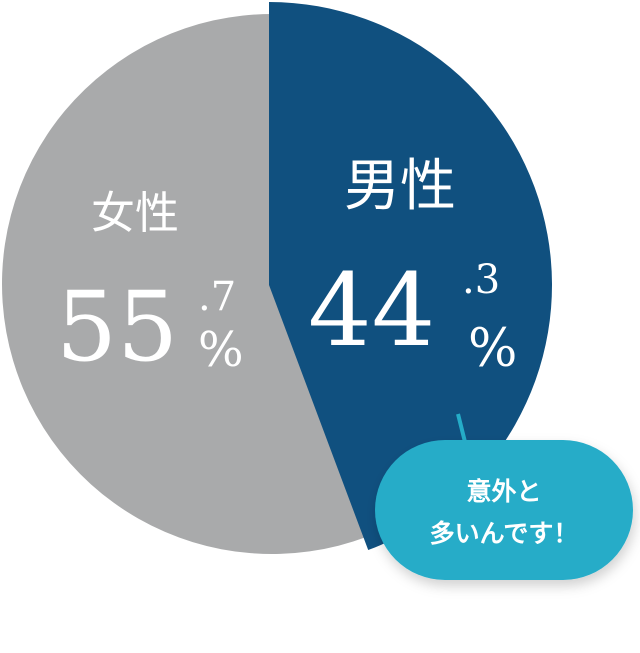 This screenshot has height=653, width=640. I want to click on female-value-int: 55, so click(117, 327).